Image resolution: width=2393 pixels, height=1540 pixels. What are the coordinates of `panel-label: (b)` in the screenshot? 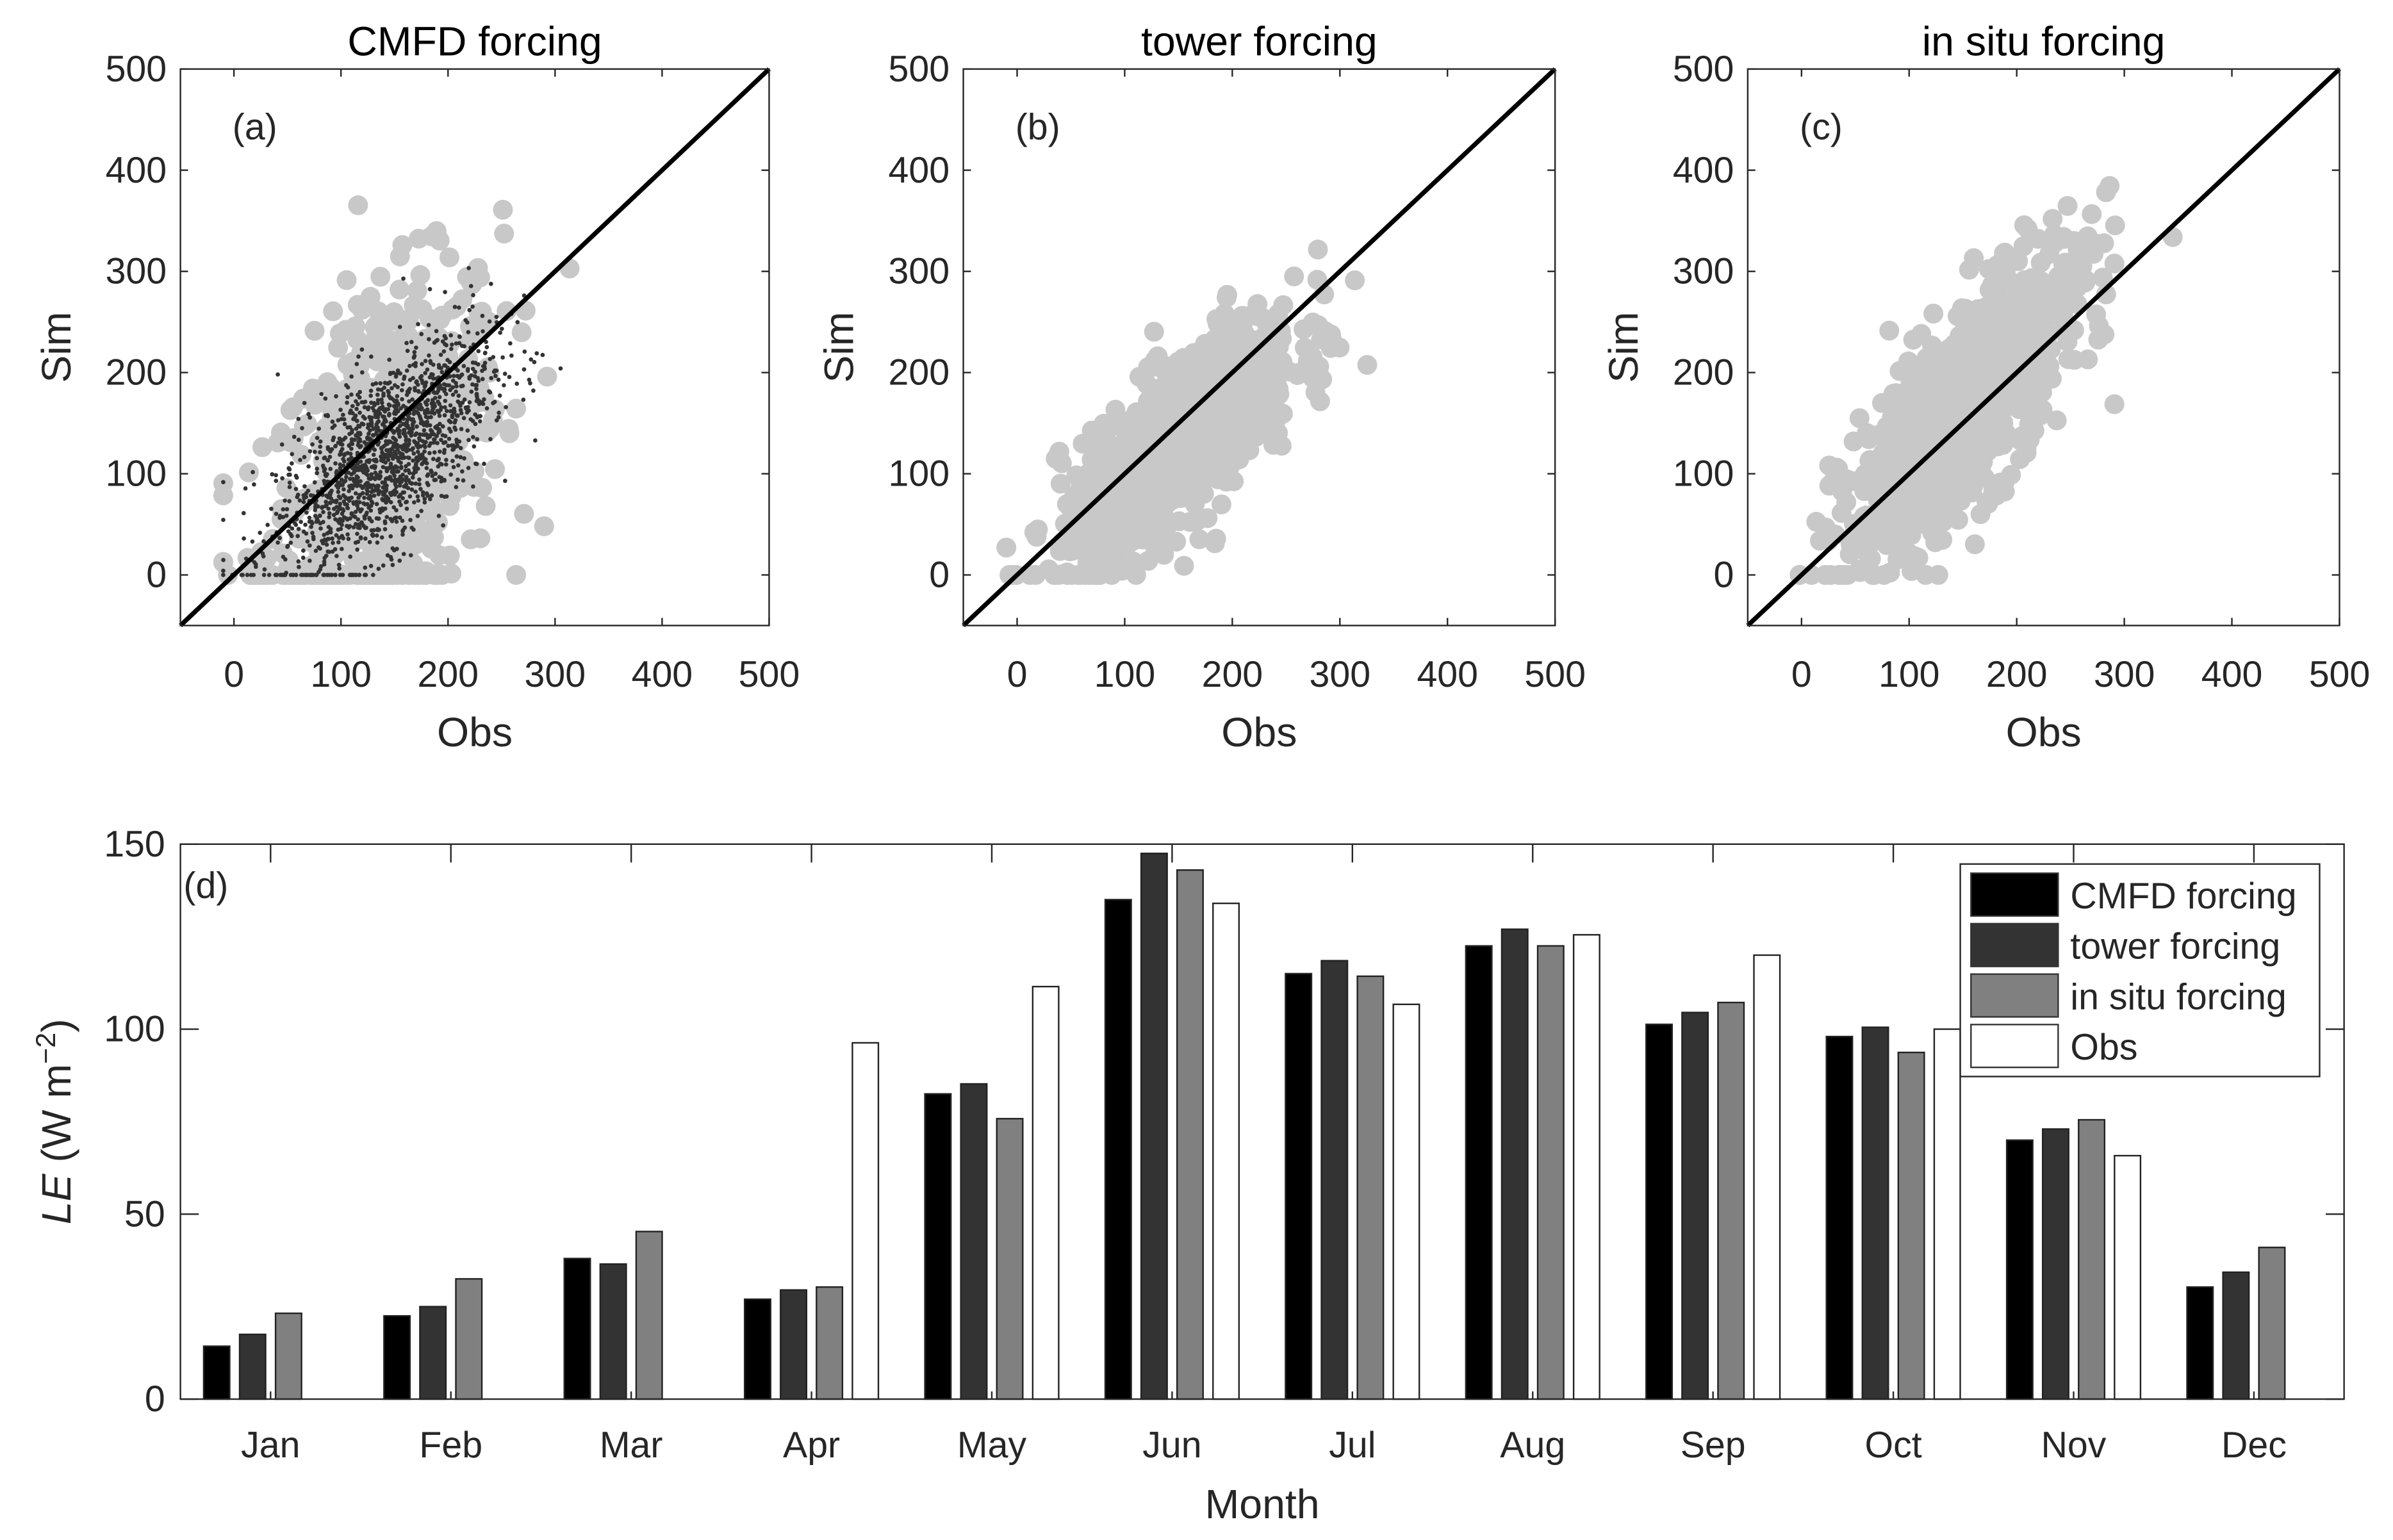 It's located at (1038, 127).